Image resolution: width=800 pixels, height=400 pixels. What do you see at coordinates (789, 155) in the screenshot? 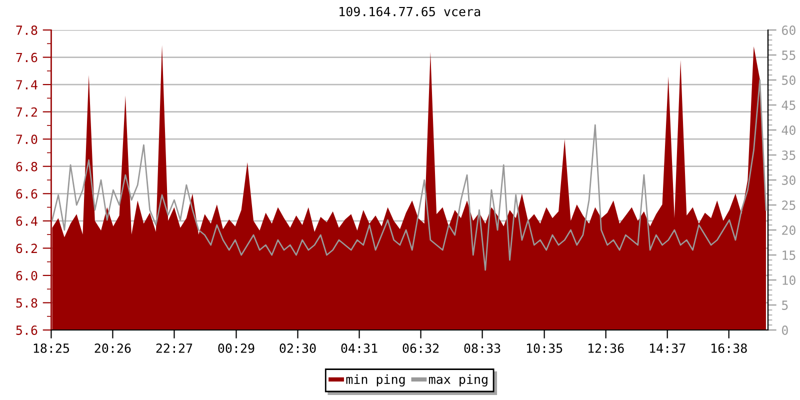
I see `y2-tick-label: 35` at bounding box center [789, 155].